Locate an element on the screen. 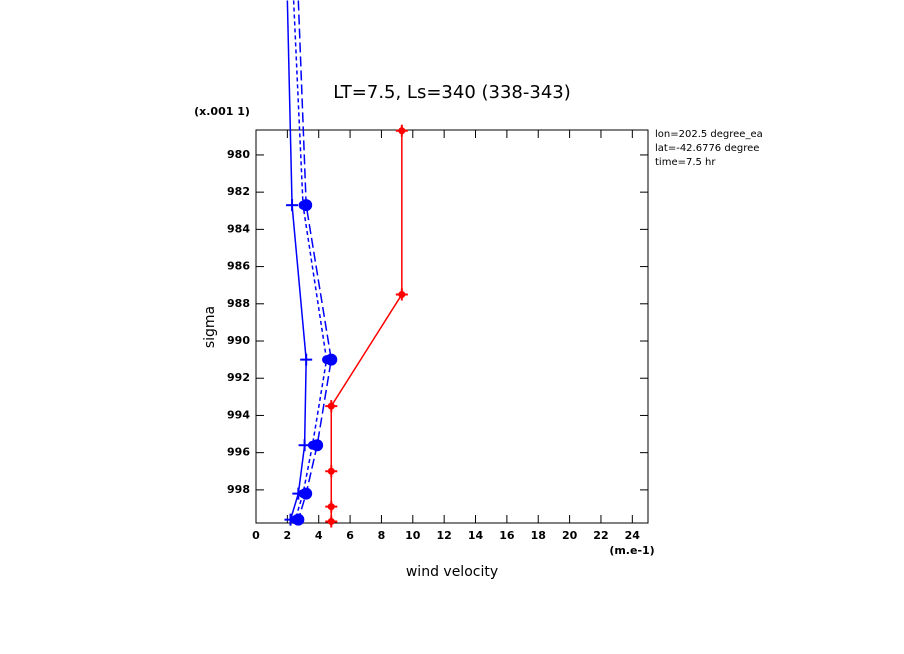 Image resolution: width=904 pixels, height=654 pixels. x-axis-label: wind velocity is located at coordinates (452, 572).